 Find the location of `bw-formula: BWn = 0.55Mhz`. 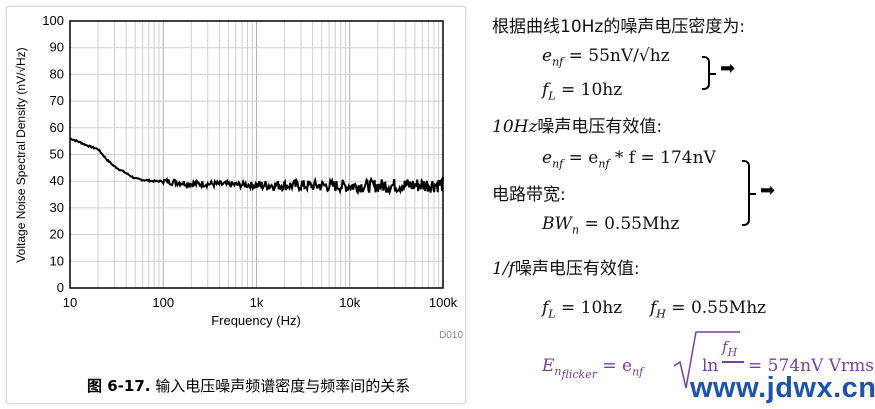

bw-formula: BWn = 0.55Mhz is located at coordinates (611, 225).